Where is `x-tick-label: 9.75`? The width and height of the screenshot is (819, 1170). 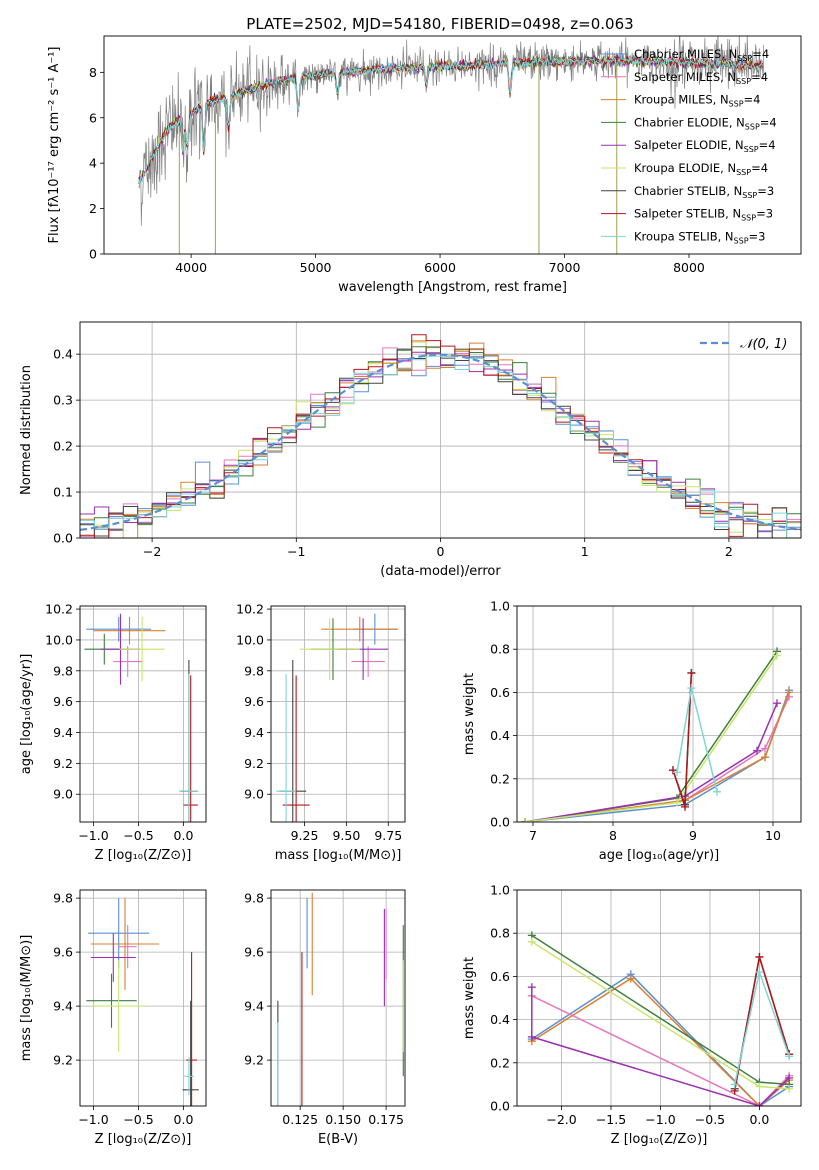
x-tick-label: 9.75 is located at coordinates (388, 835).